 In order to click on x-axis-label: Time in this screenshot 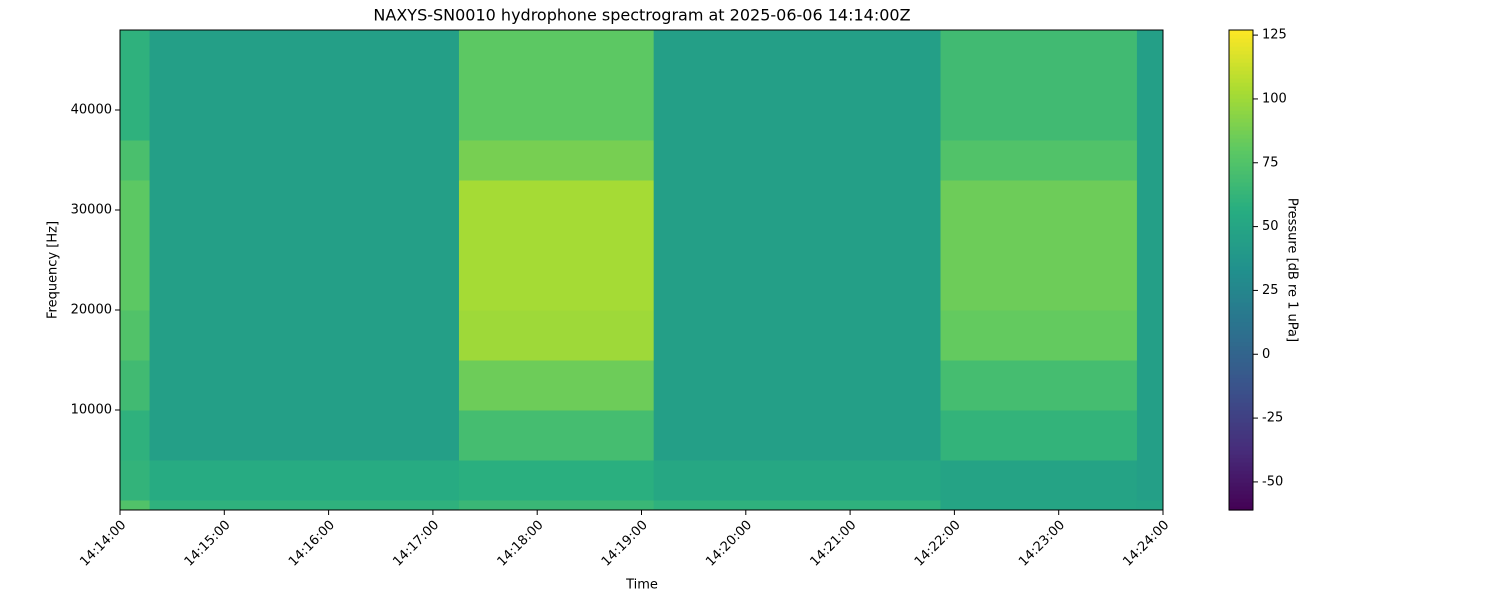, I will do `click(641, 585)`.